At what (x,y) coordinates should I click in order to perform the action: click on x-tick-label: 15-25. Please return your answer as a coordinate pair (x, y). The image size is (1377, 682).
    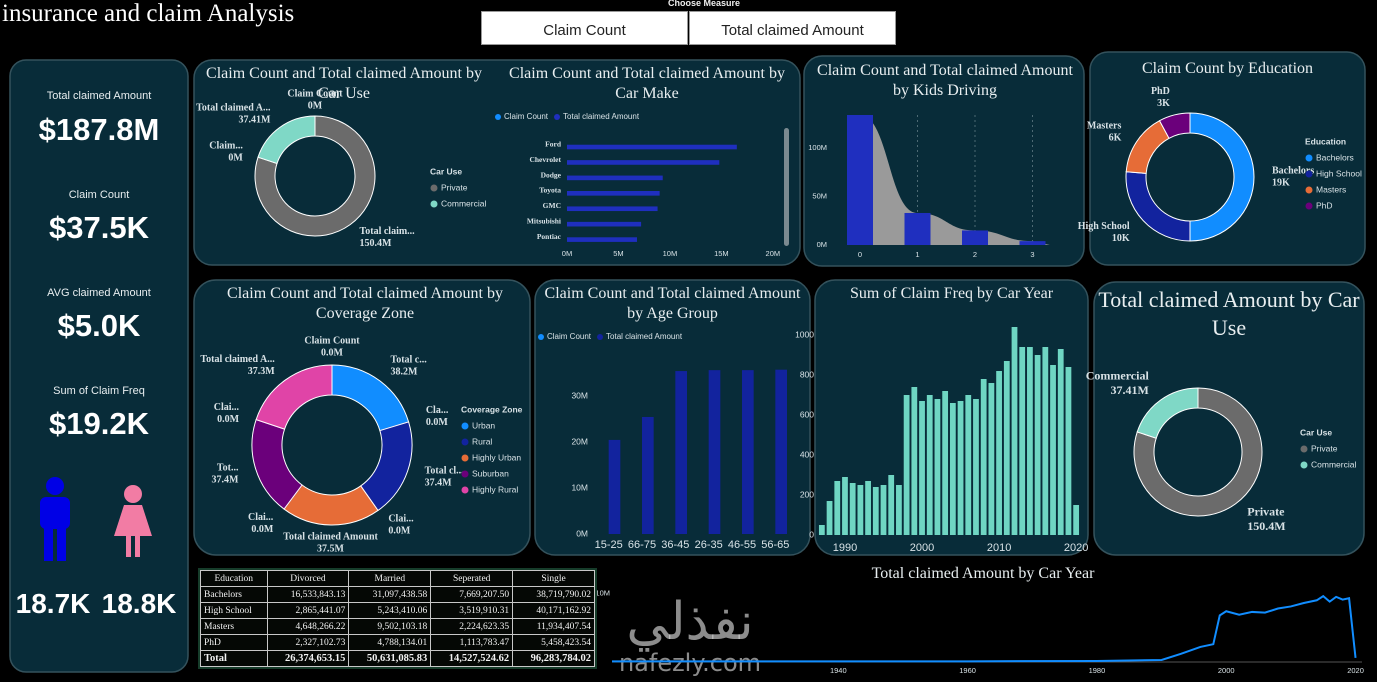
    Looking at the image, I should click on (609, 545).